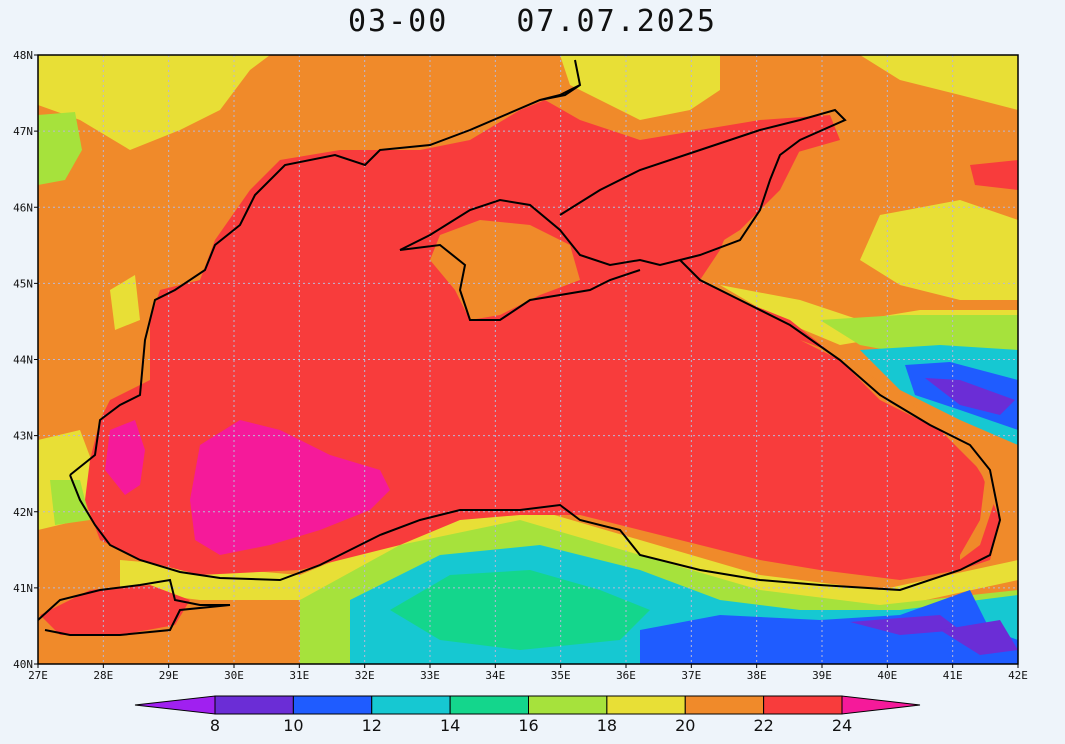 This screenshot has height=744, width=1065. Describe the element at coordinates (23, 55) in the screenshot. I see `lat-label: 48N` at that location.